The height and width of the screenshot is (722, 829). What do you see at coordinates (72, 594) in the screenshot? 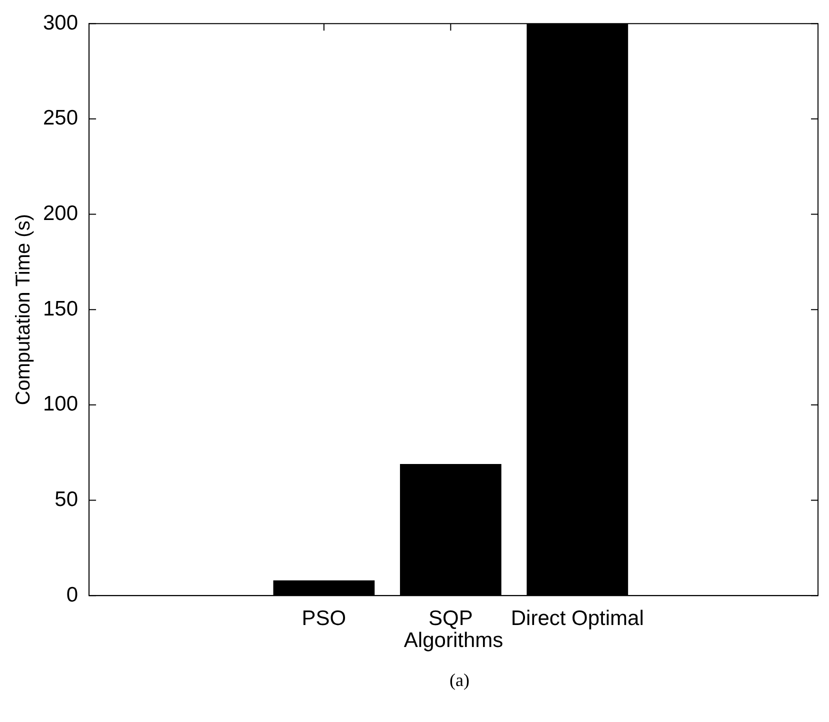
I see `y-tick-label: 0` at bounding box center [72, 594].